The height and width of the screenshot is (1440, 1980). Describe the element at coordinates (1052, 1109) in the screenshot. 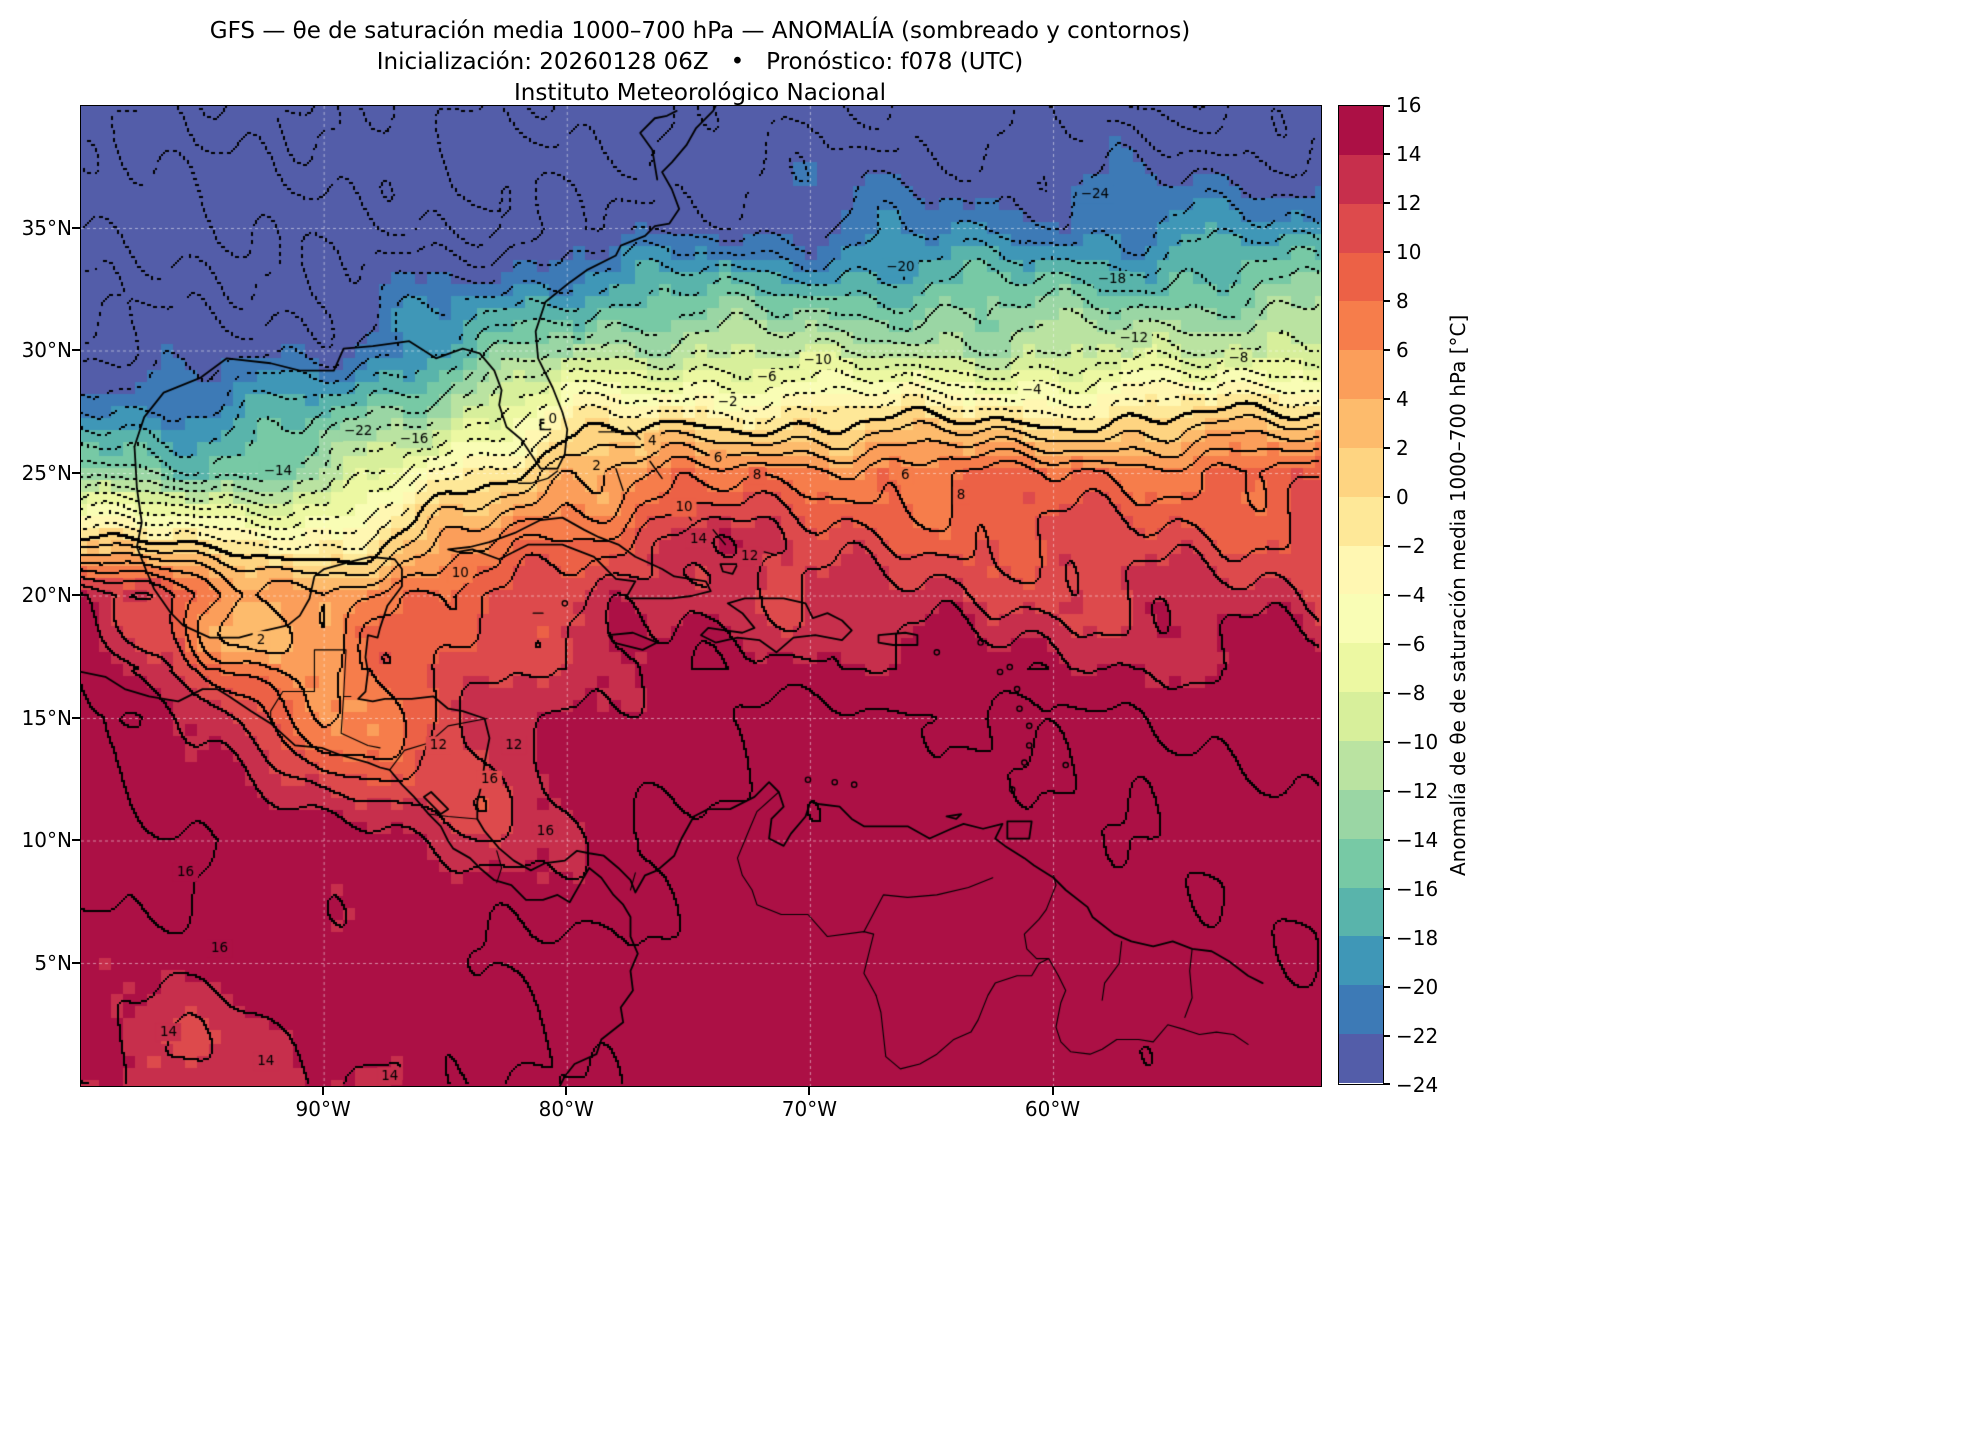

I see `x-tick-label: 60°W` at that location.